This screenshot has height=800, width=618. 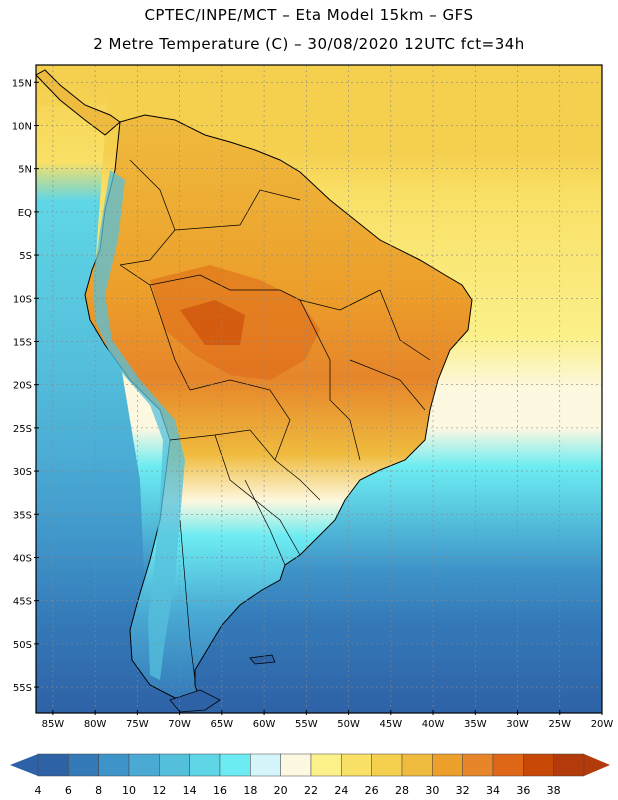 What do you see at coordinates (98, 790) in the screenshot?
I see `colorbar-label: 8` at bounding box center [98, 790].